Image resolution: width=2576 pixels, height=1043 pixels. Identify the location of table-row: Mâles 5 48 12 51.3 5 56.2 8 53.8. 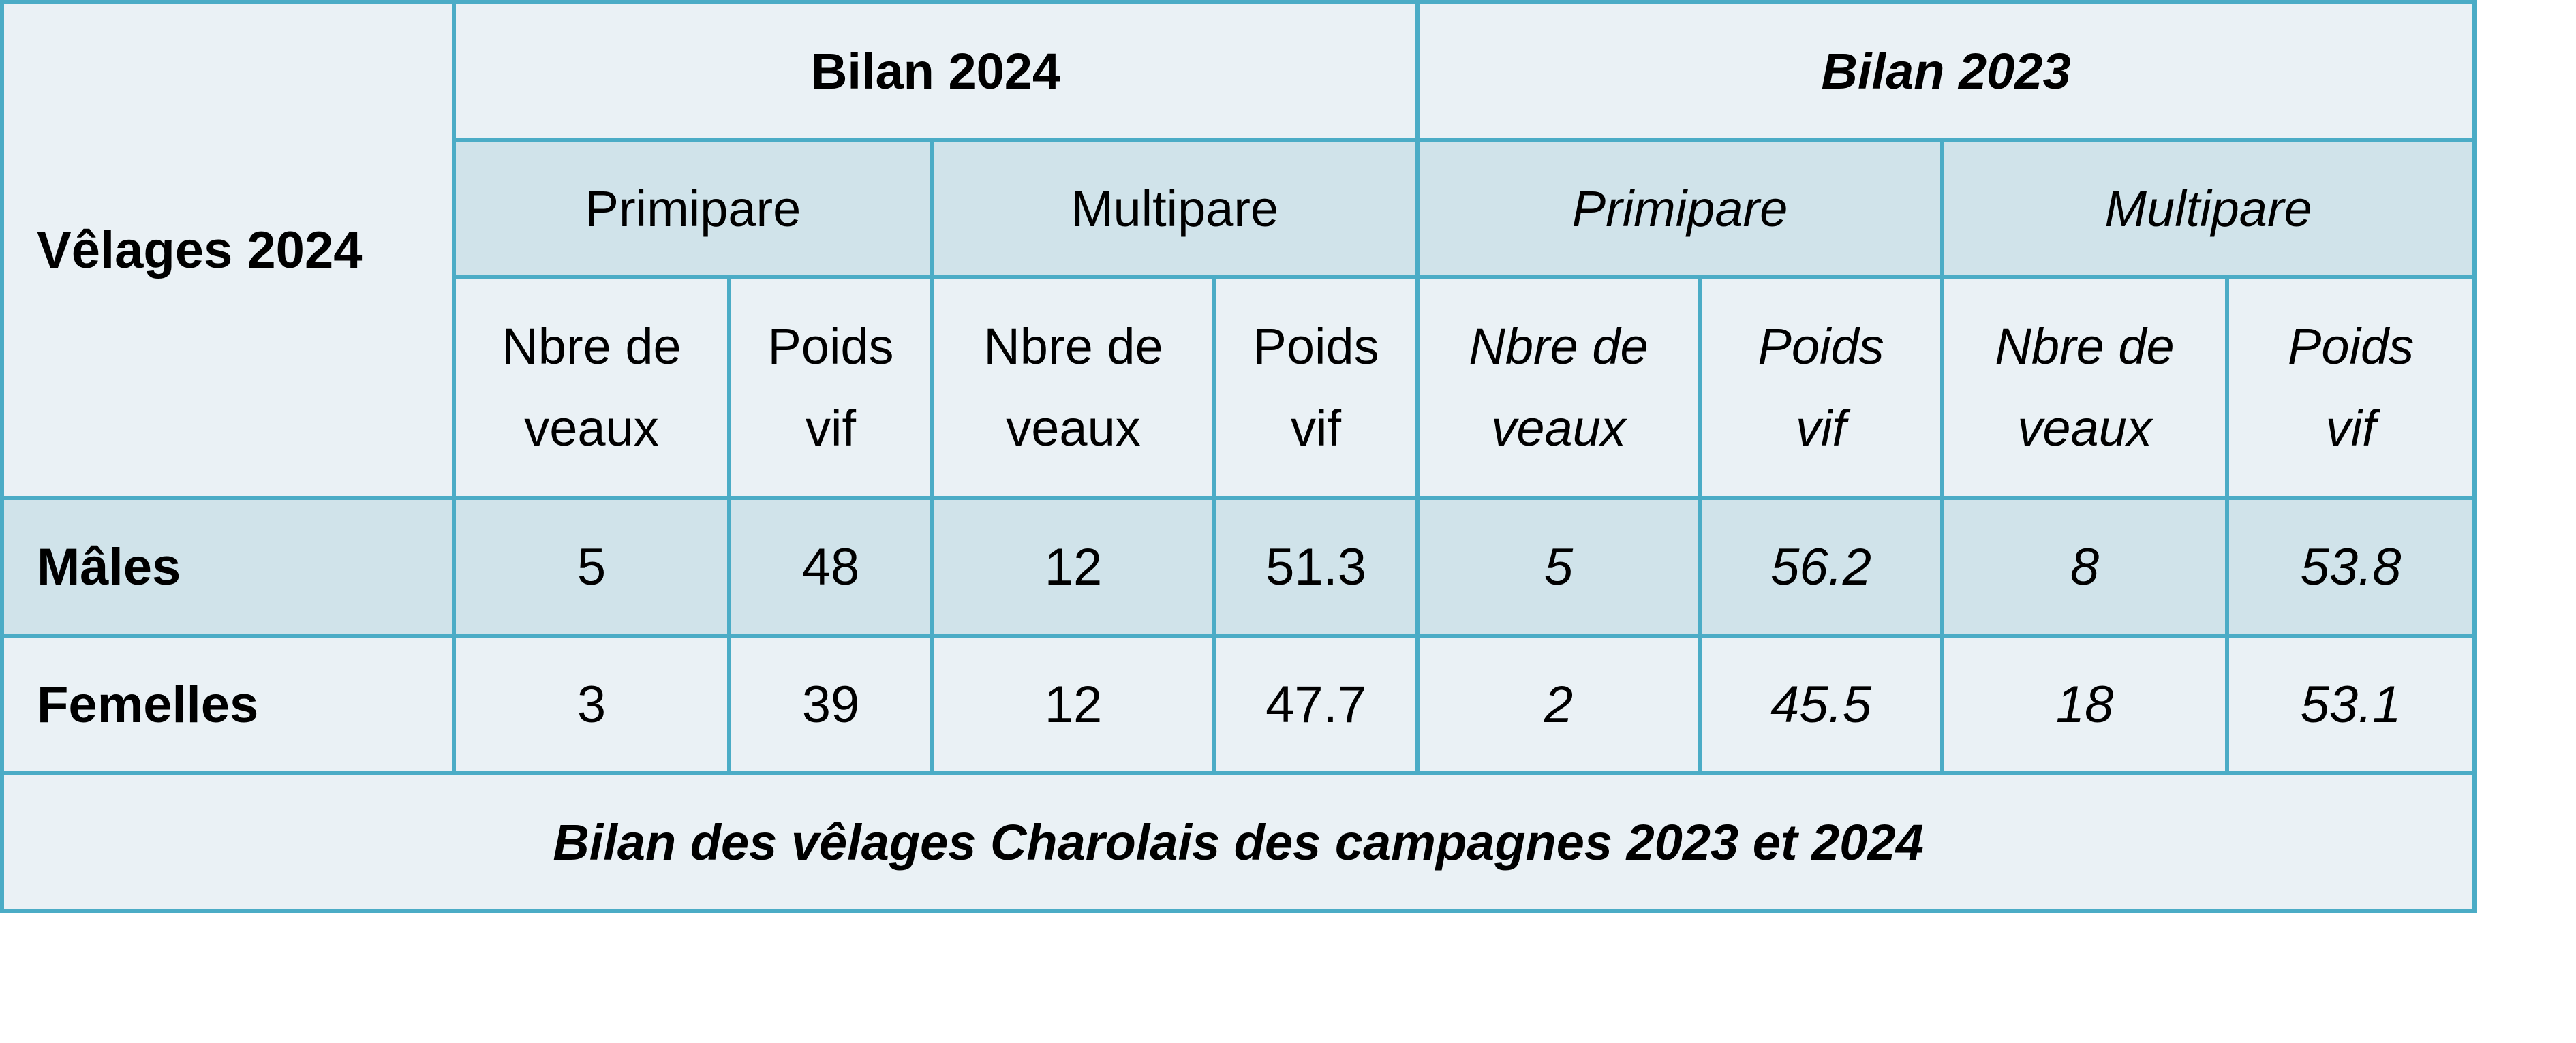
(1238, 567).